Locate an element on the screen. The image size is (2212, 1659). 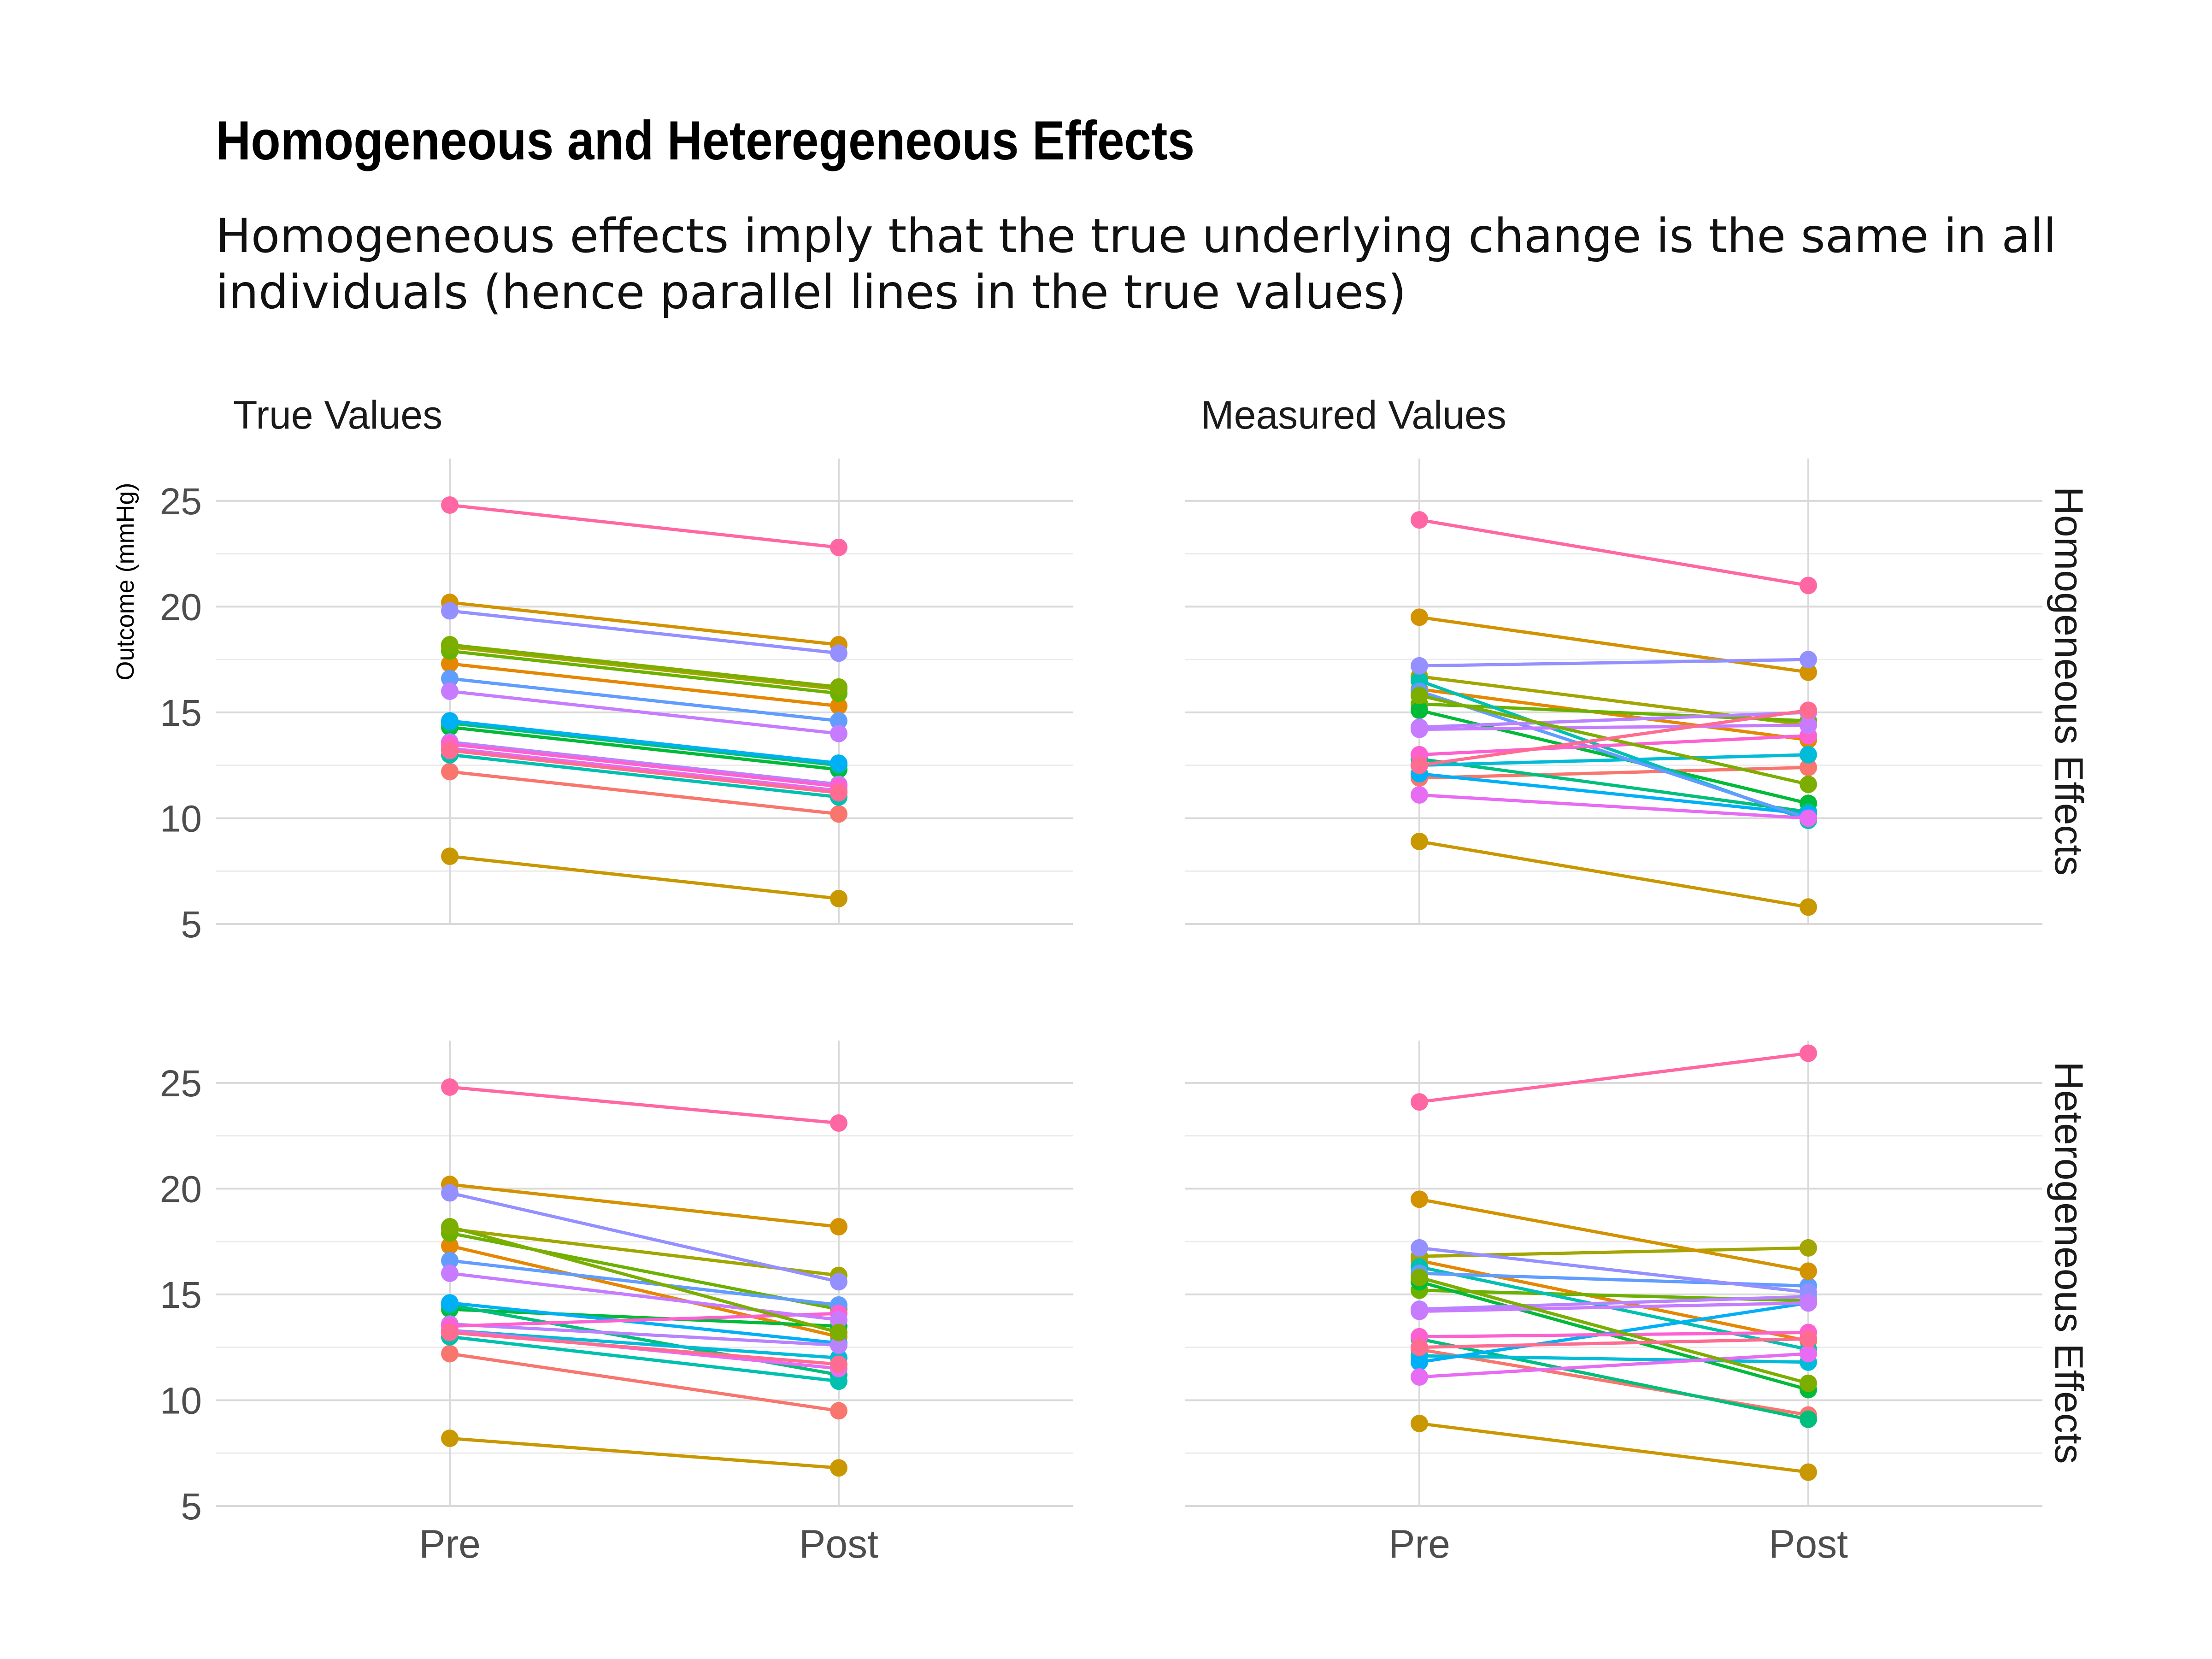
row-label-homogeneous-effects: Homogeneous Effects is located at coordinates (2069, 681).